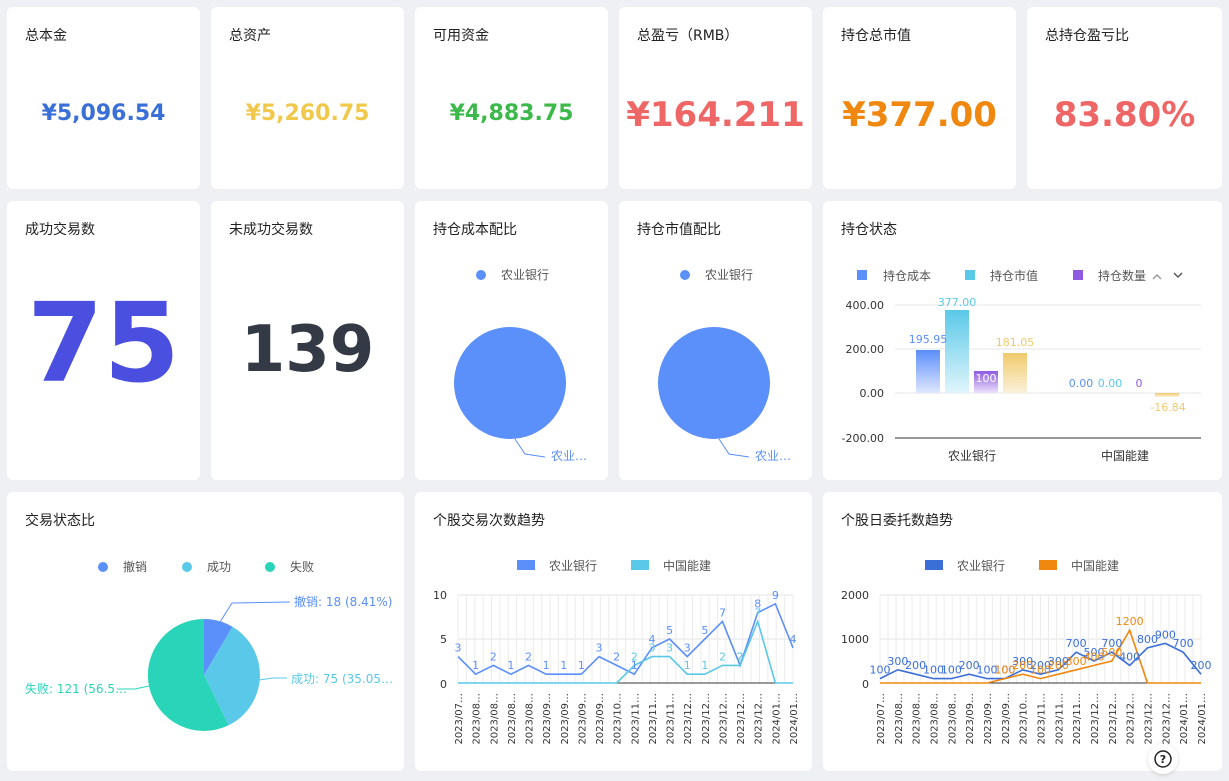 This screenshot has height=781, width=1229. What do you see at coordinates (1122, 275) in the screenshot?
I see `legend-label-qty: 持仓数量` at bounding box center [1122, 275].